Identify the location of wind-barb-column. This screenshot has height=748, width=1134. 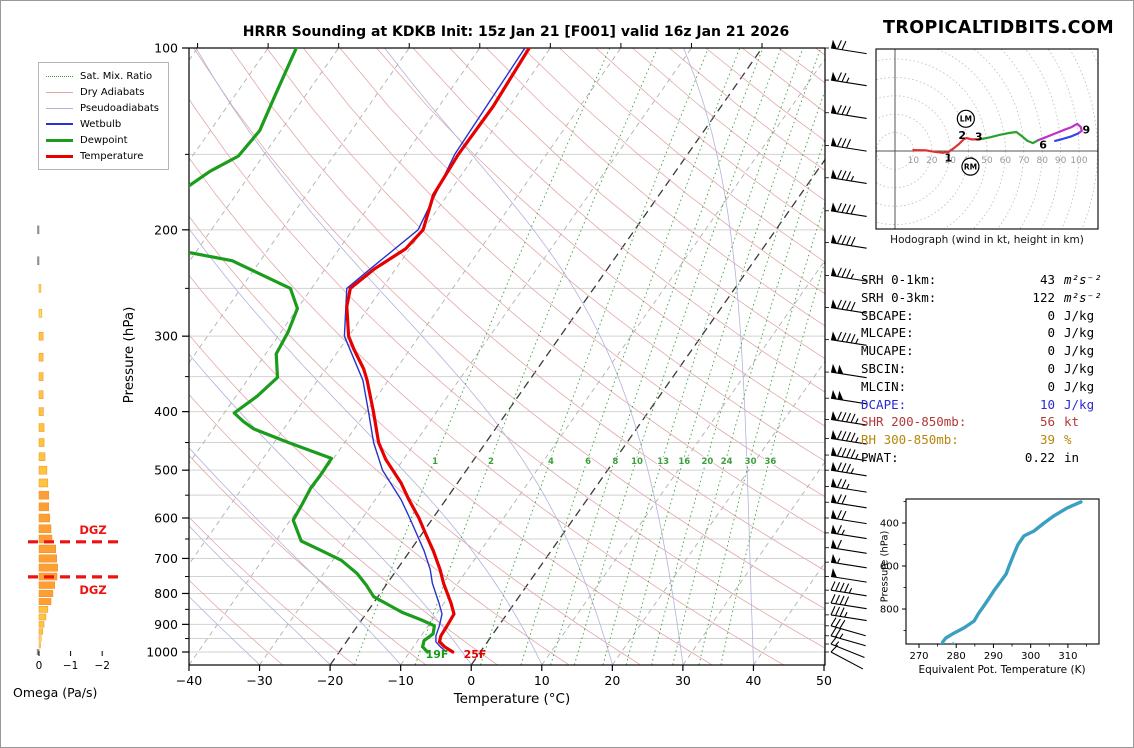
(846, 354).